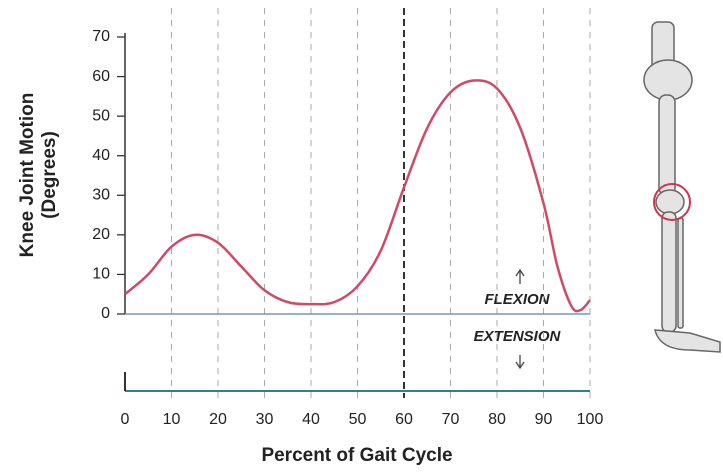  What do you see at coordinates (517, 299) in the screenshot?
I see `annotation: FLEXION` at bounding box center [517, 299].